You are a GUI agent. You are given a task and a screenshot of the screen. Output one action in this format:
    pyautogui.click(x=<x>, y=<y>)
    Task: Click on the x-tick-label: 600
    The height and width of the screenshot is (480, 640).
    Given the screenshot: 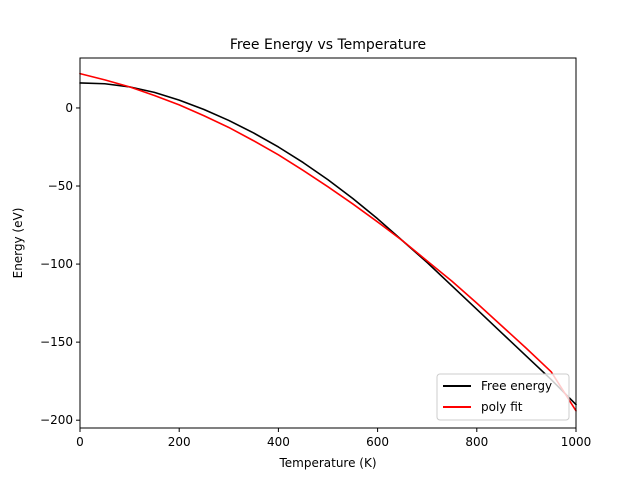 What is the action you would take?
    pyautogui.click(x=377, y=442)
    